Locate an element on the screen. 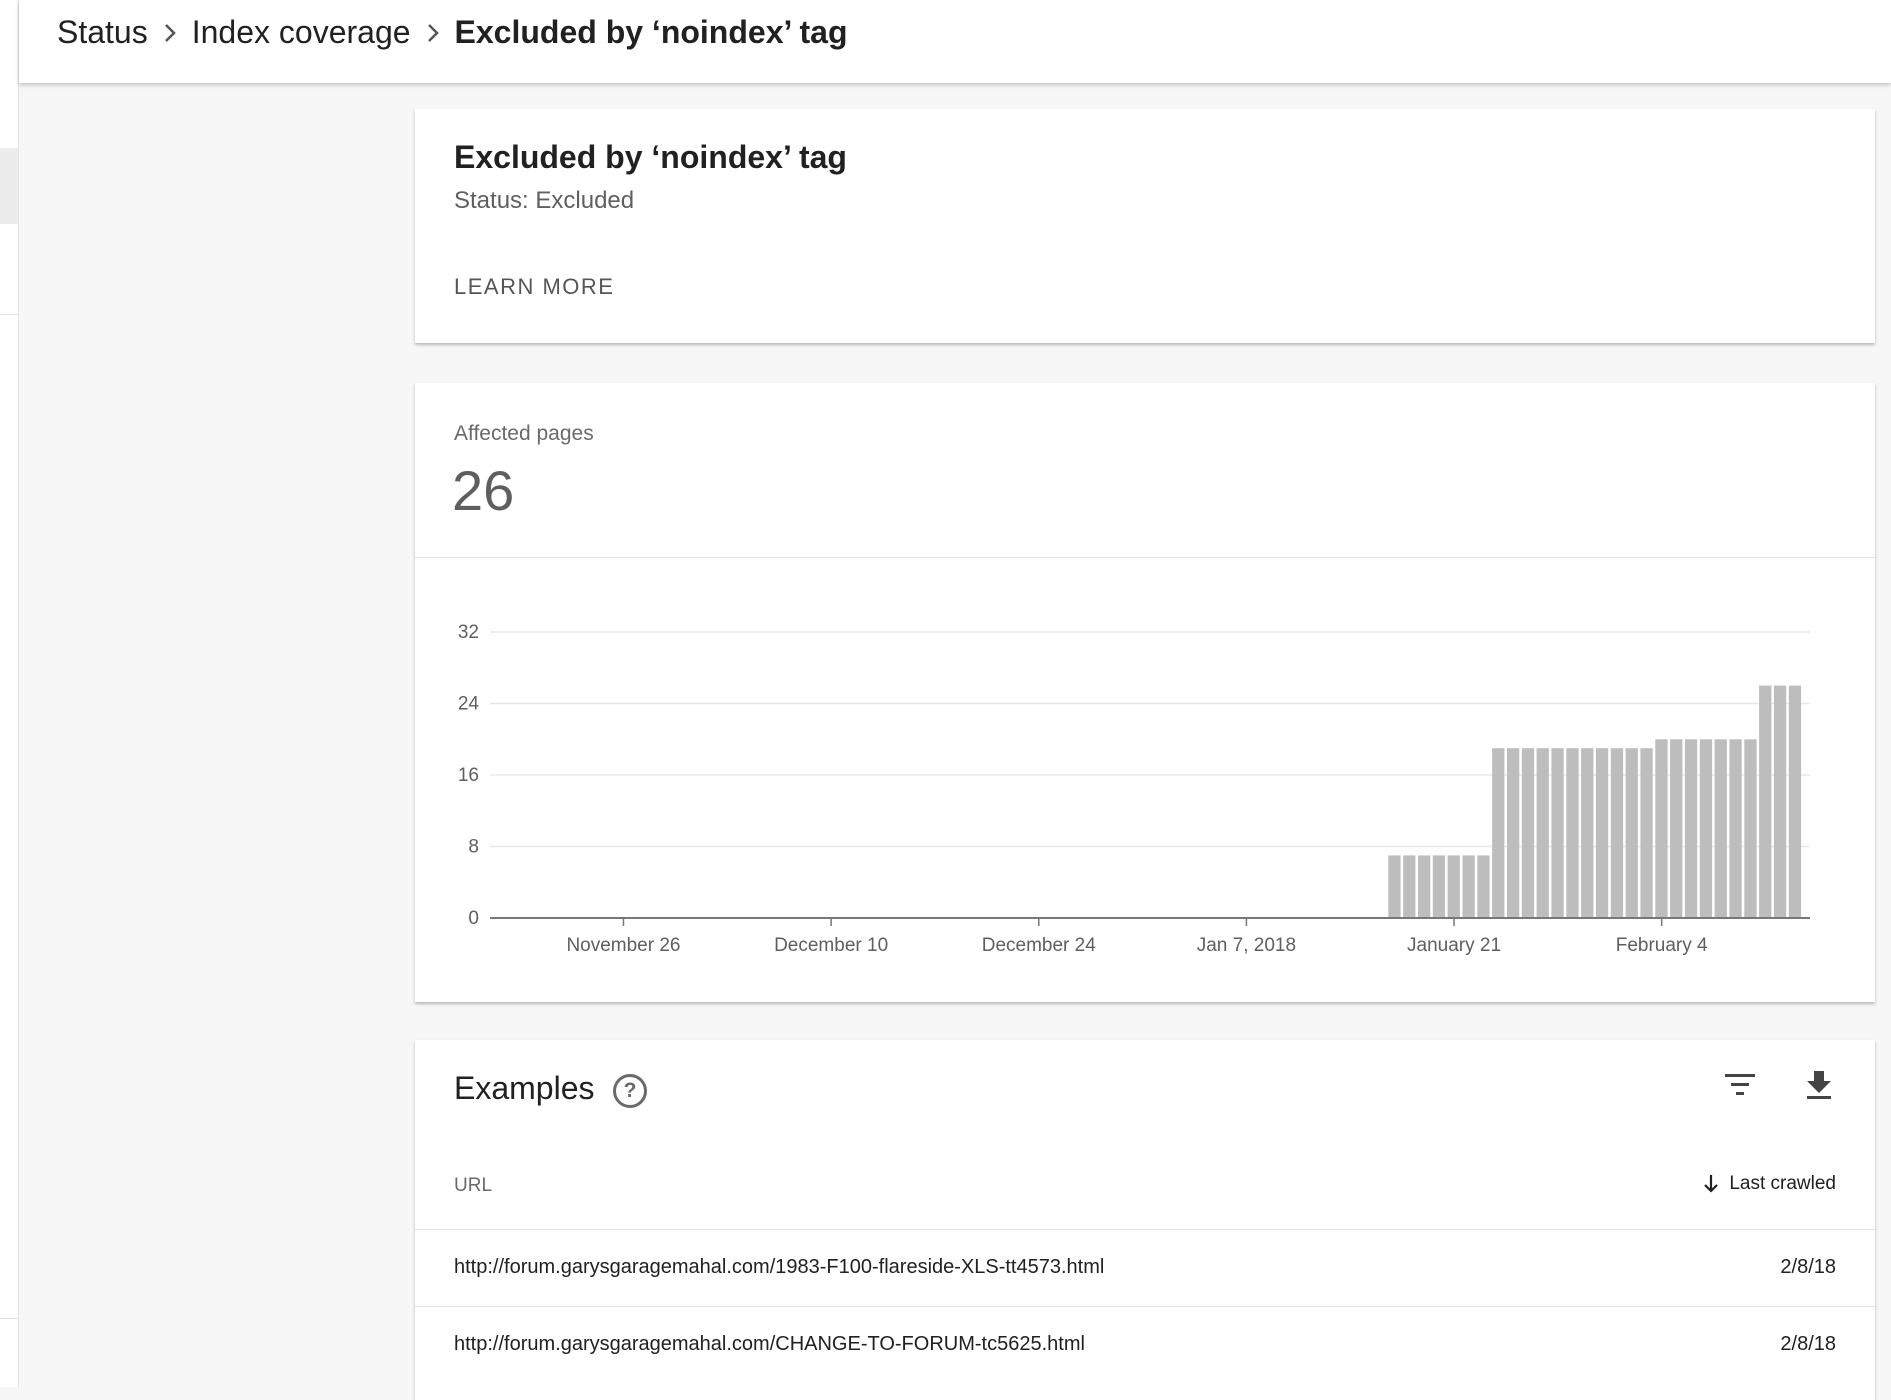 This screenshot has width=1891, height=1400. examples-title: Examples is located at coordinates (524, 1088).